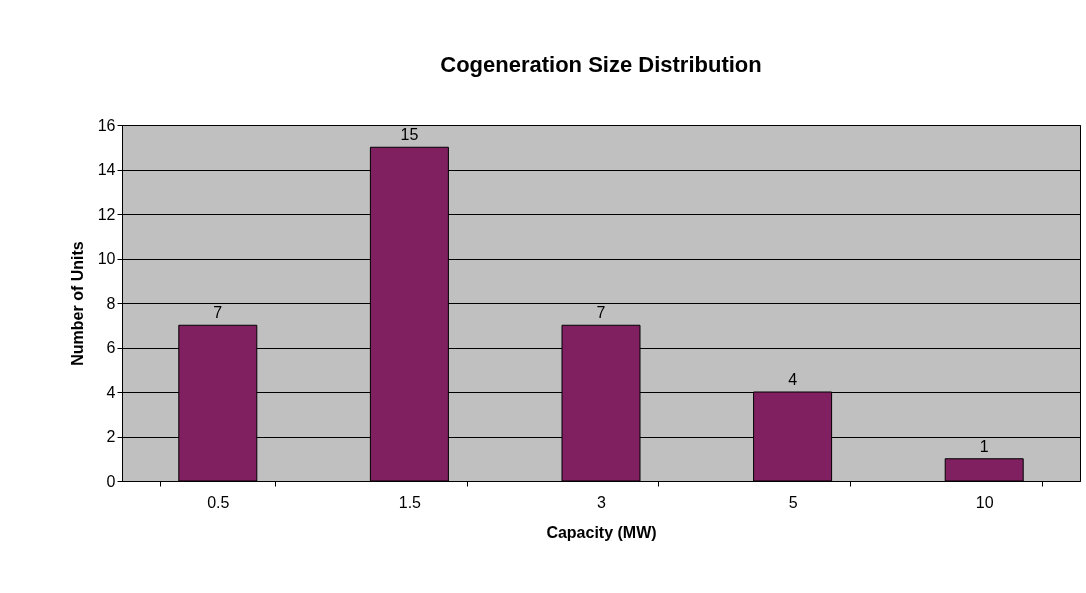  I want to click on y-tick-label: 0, so click(111, 481).